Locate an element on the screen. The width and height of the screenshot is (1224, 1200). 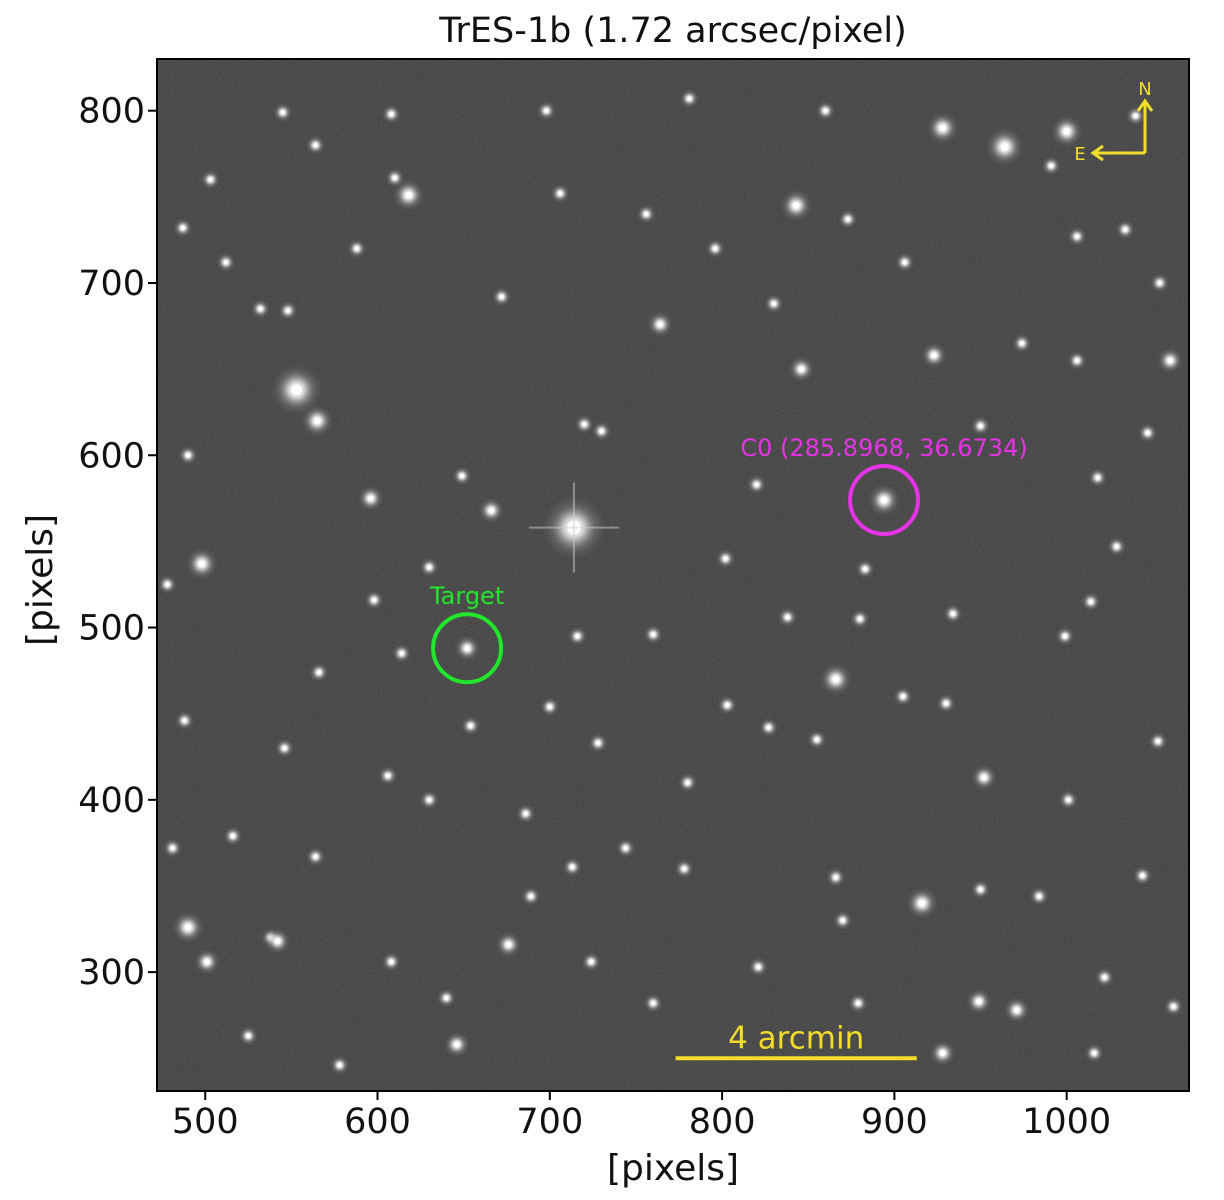
y-axis-label: [pixels] is located at coordinates (40, 580).